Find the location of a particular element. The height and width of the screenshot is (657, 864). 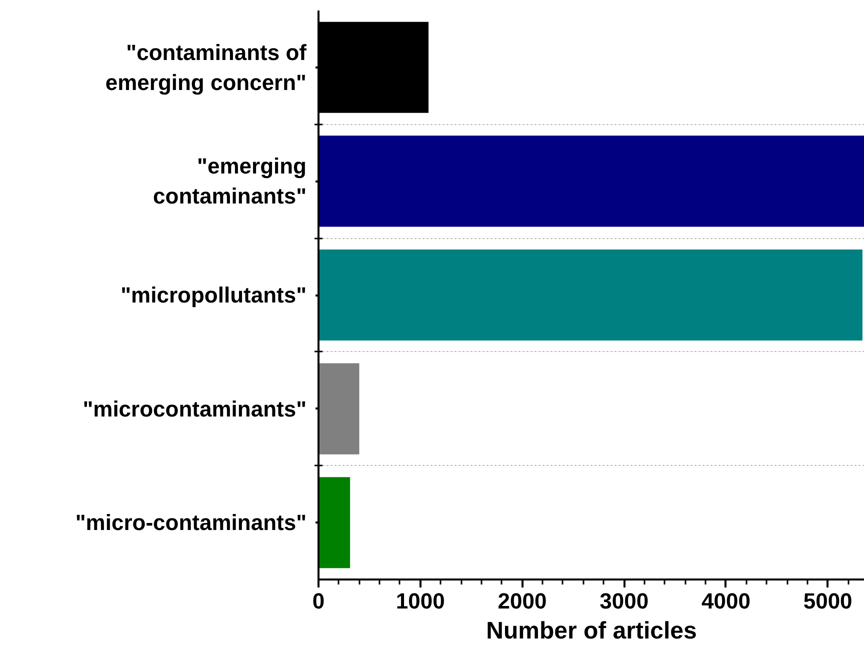

x-tick-label: 5000 is located at coordinates (827, 601).